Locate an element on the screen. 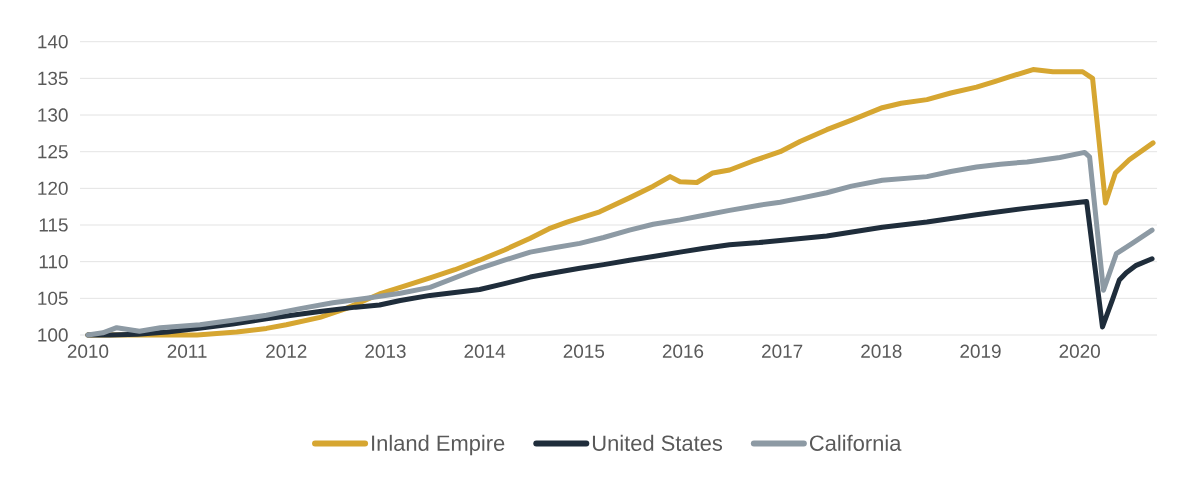  y-tick-label: 105 is located at coordinates (53, 298).